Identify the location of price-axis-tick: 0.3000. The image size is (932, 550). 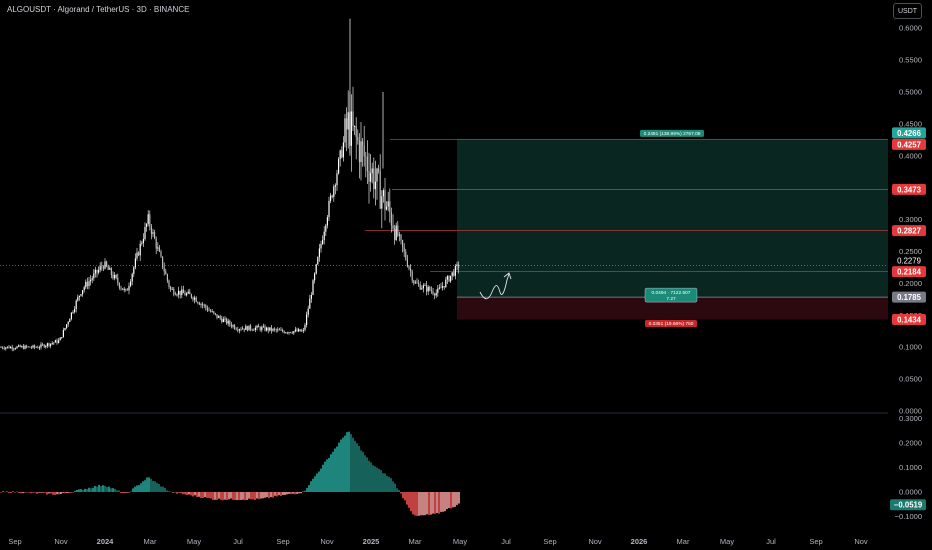
(910, 219).